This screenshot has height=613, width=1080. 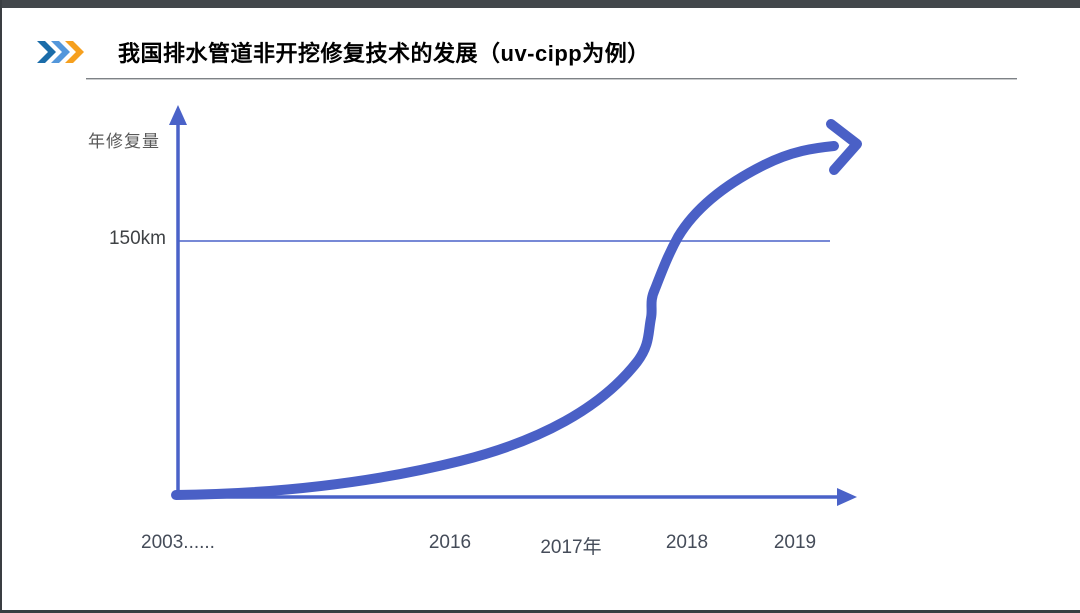 What do you see at coordinates (795, 542) in the screenshot?
I see `x-tick-2019: 2019` at bounding box center [795, 542].